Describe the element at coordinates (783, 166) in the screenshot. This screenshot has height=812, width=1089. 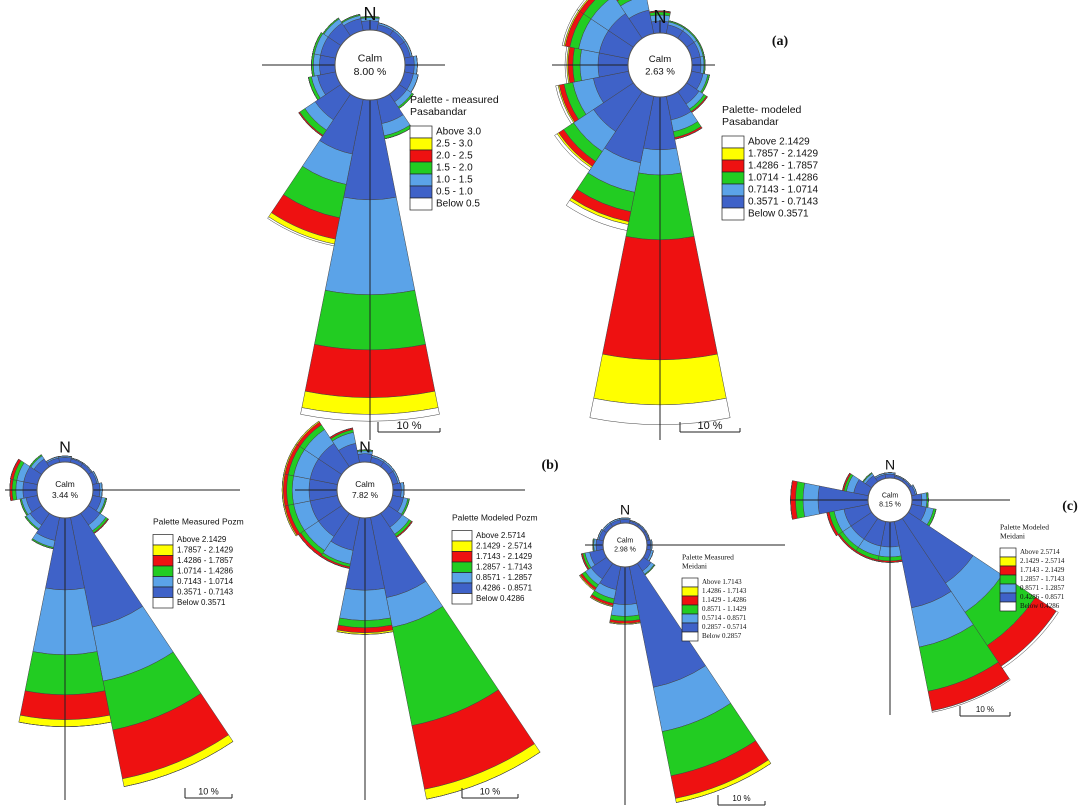
I see `legend-label: 1.4286 - 1.7857` at that location.